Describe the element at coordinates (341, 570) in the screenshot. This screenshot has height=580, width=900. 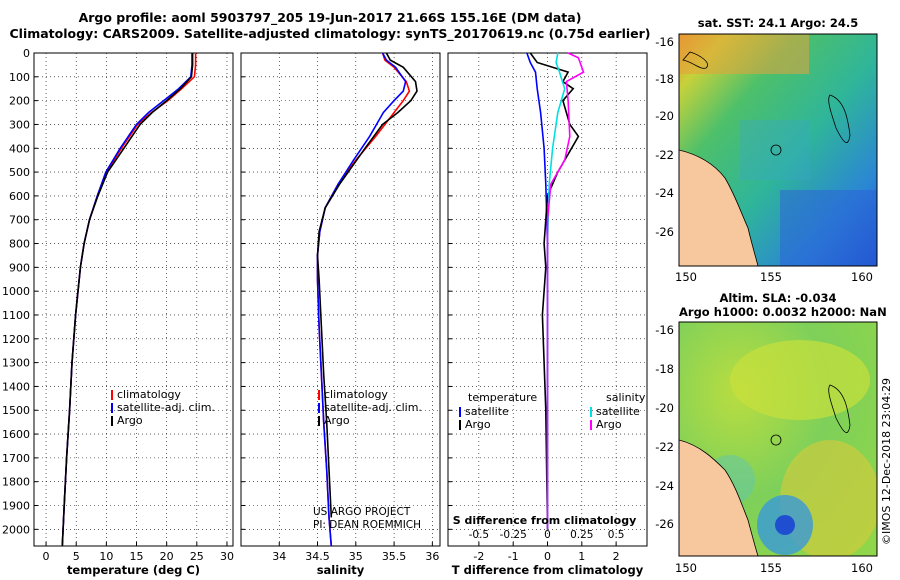
I see `x-axis-label: salinity` at that location.